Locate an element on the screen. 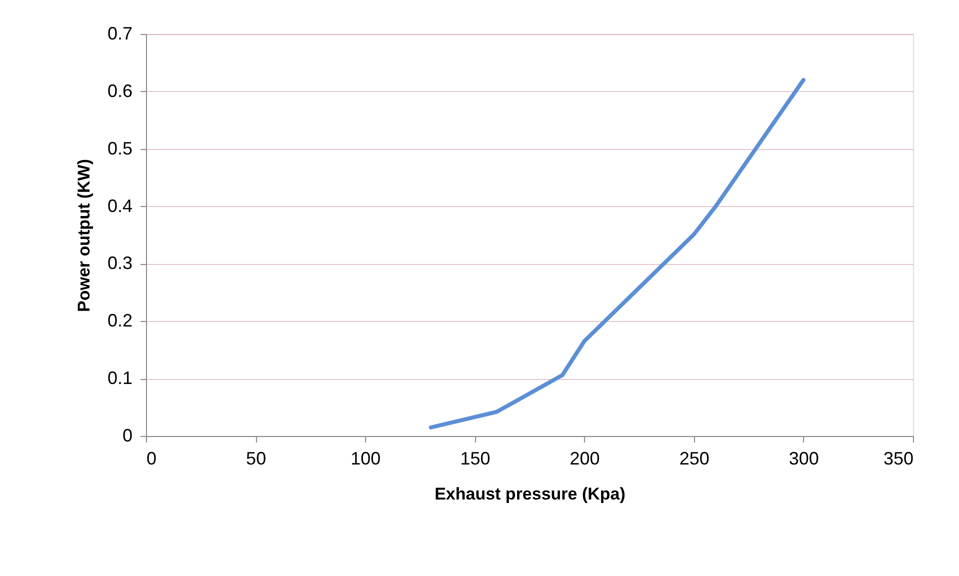 This screenshot has width=959, height=576. x-tick-label: 100 is located at coordinates (365, 458).